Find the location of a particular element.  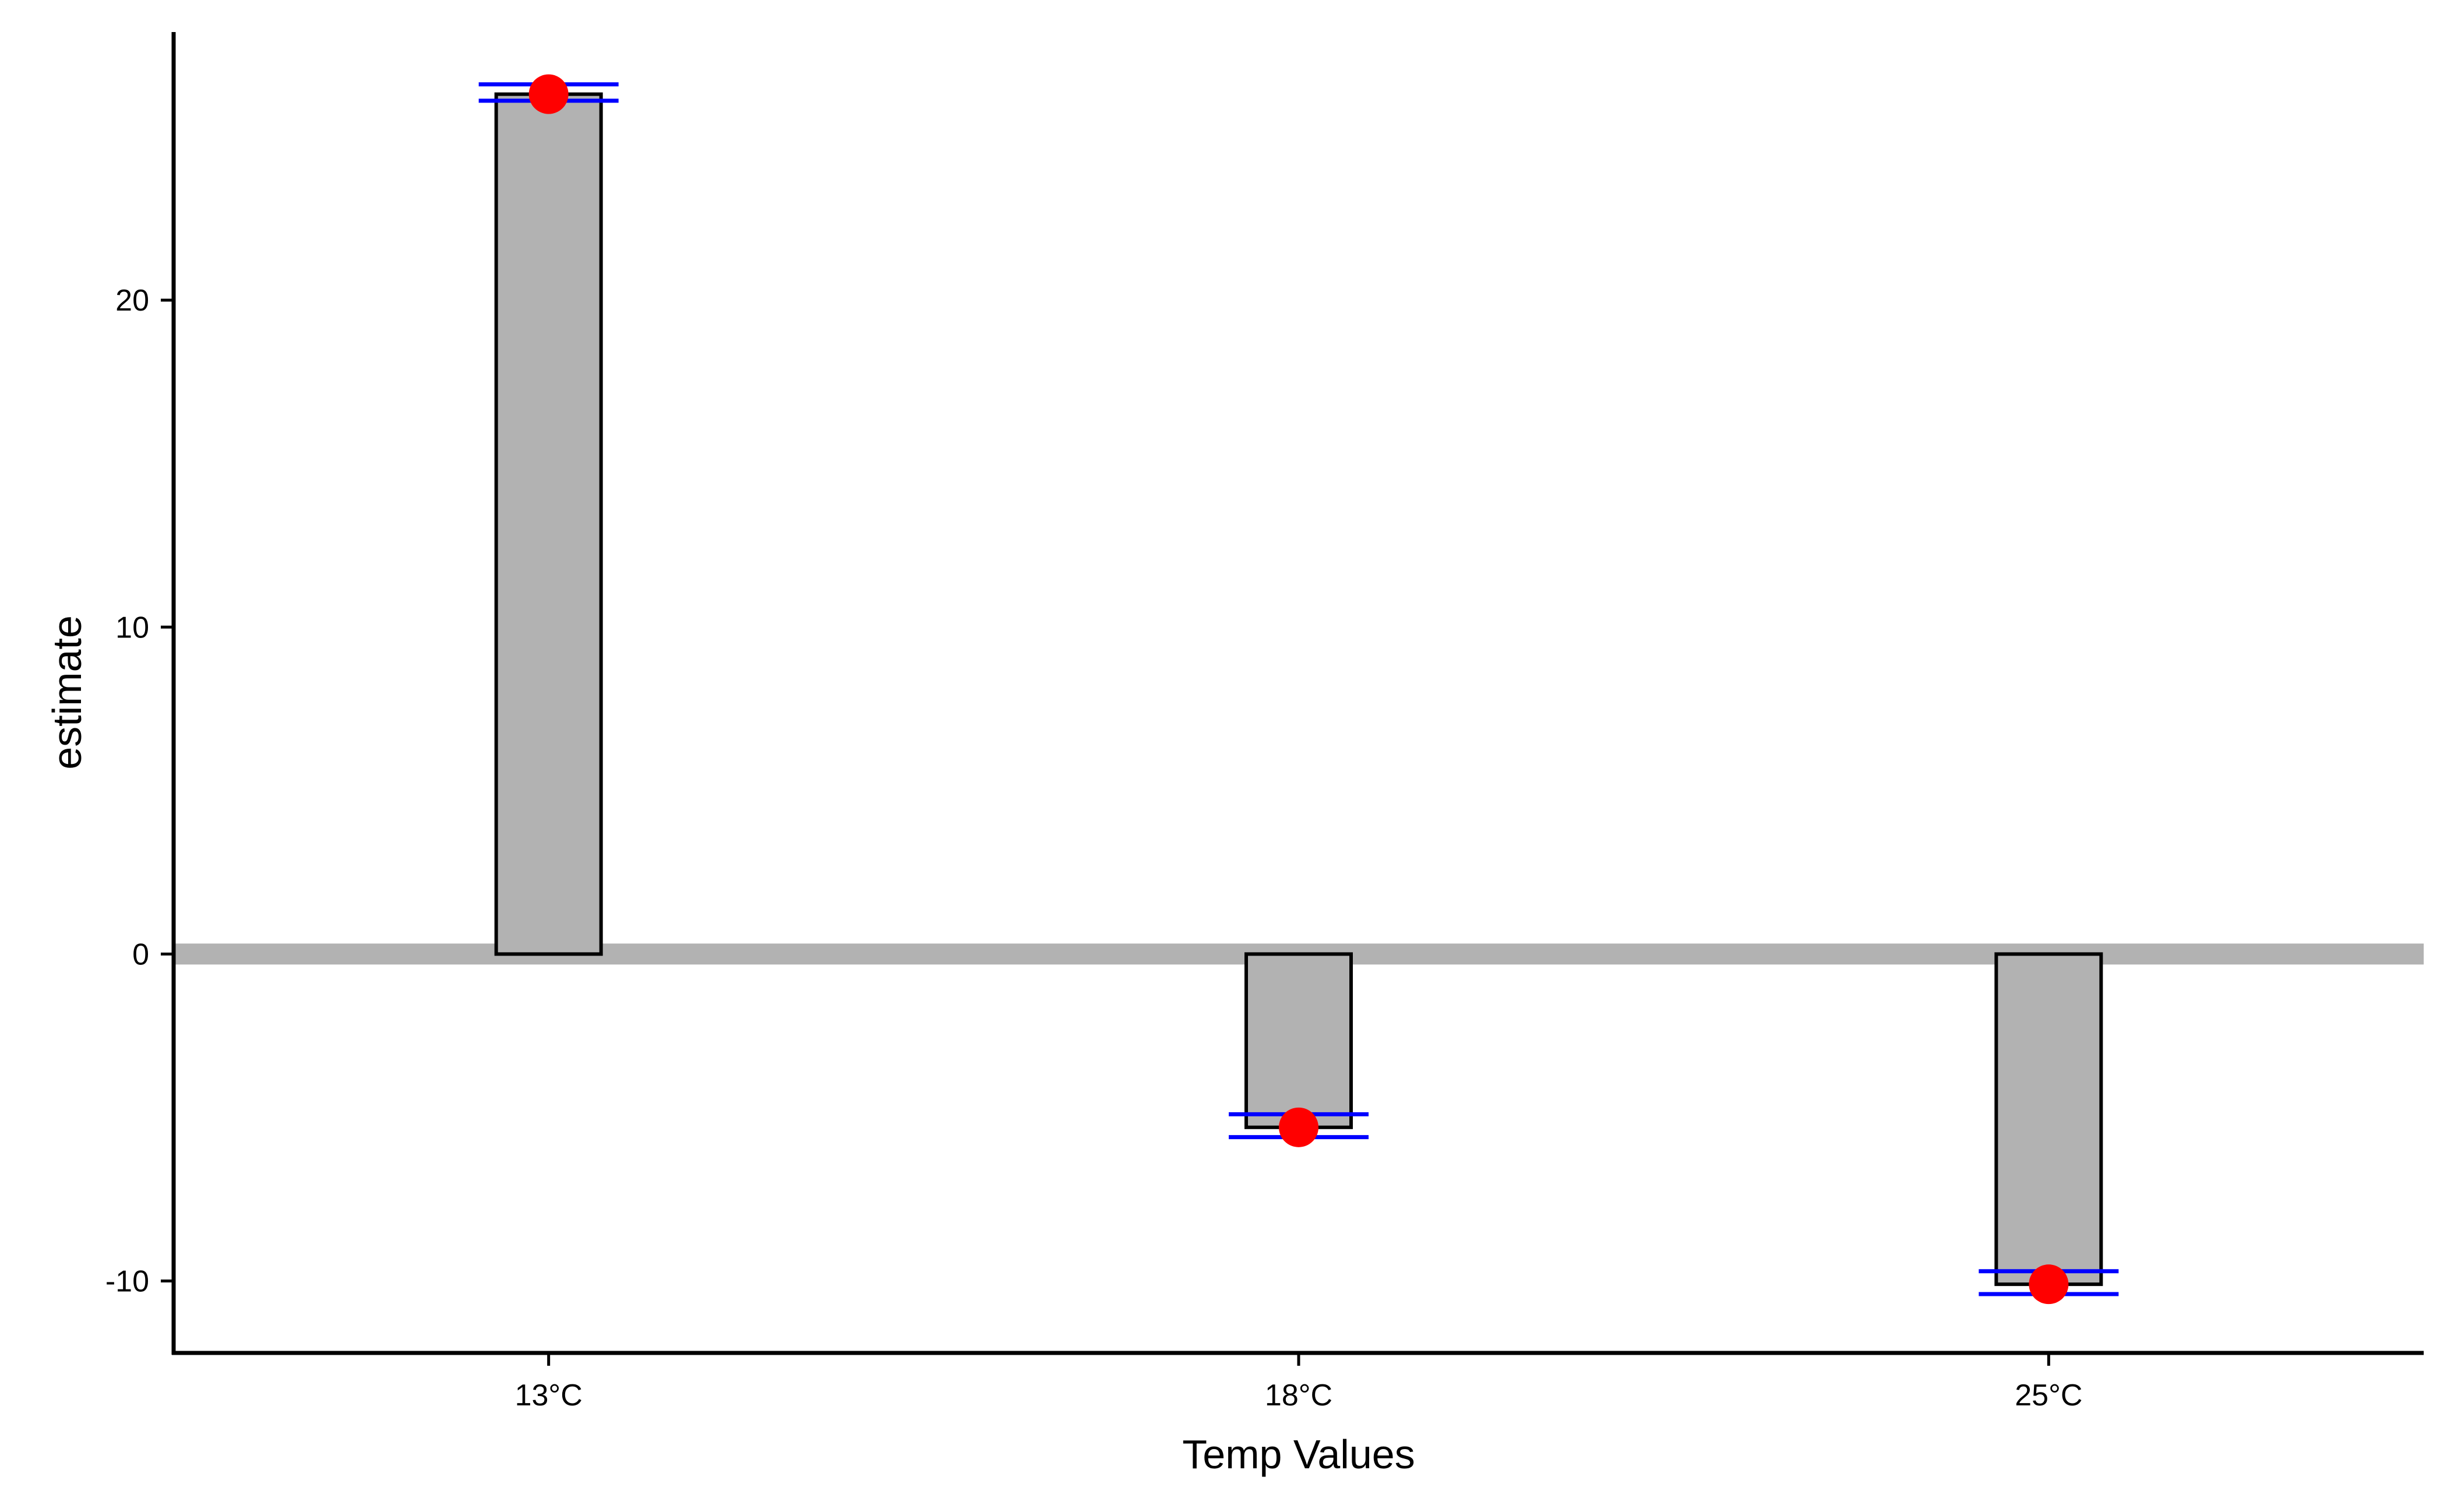

x-tick-label-0: 13°C is located at coordinates (549, 1395).